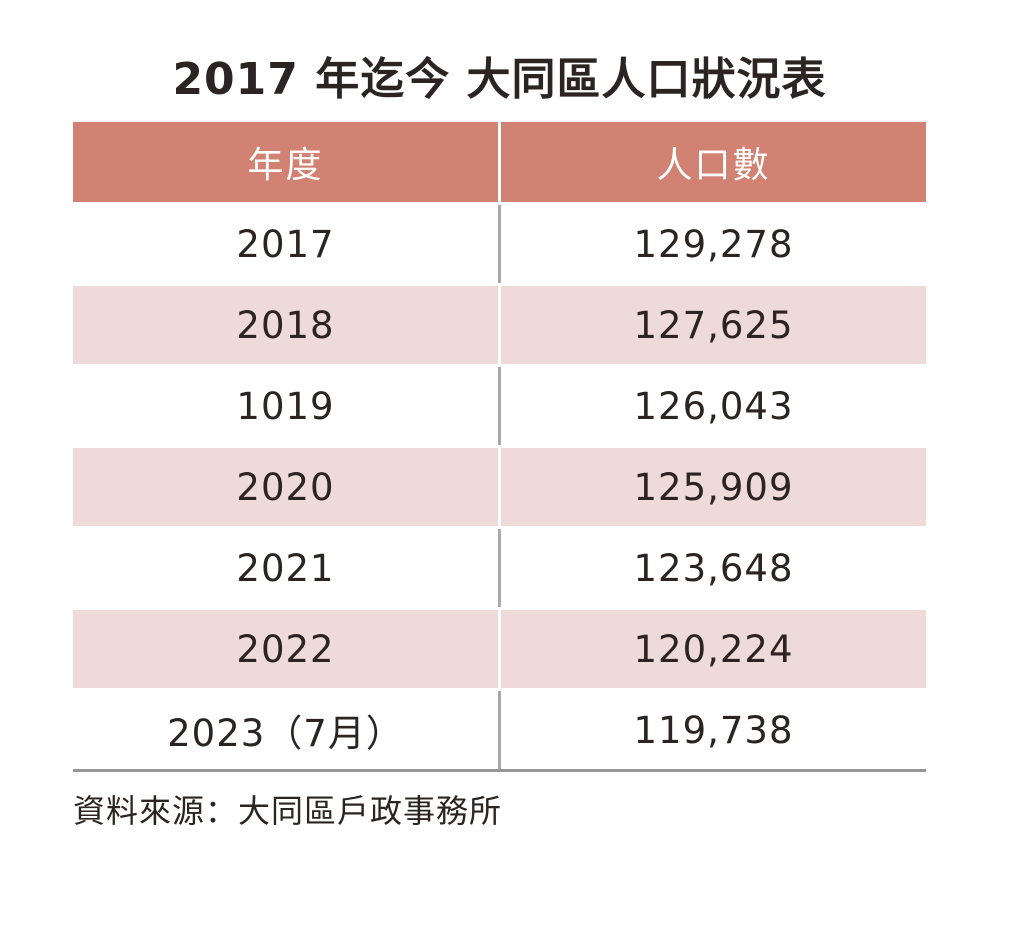  What do you see at coordinates (499, 162) in the screenshot?
I see `table-header-row: 年度 人口數` at bounding box center [499, 162].